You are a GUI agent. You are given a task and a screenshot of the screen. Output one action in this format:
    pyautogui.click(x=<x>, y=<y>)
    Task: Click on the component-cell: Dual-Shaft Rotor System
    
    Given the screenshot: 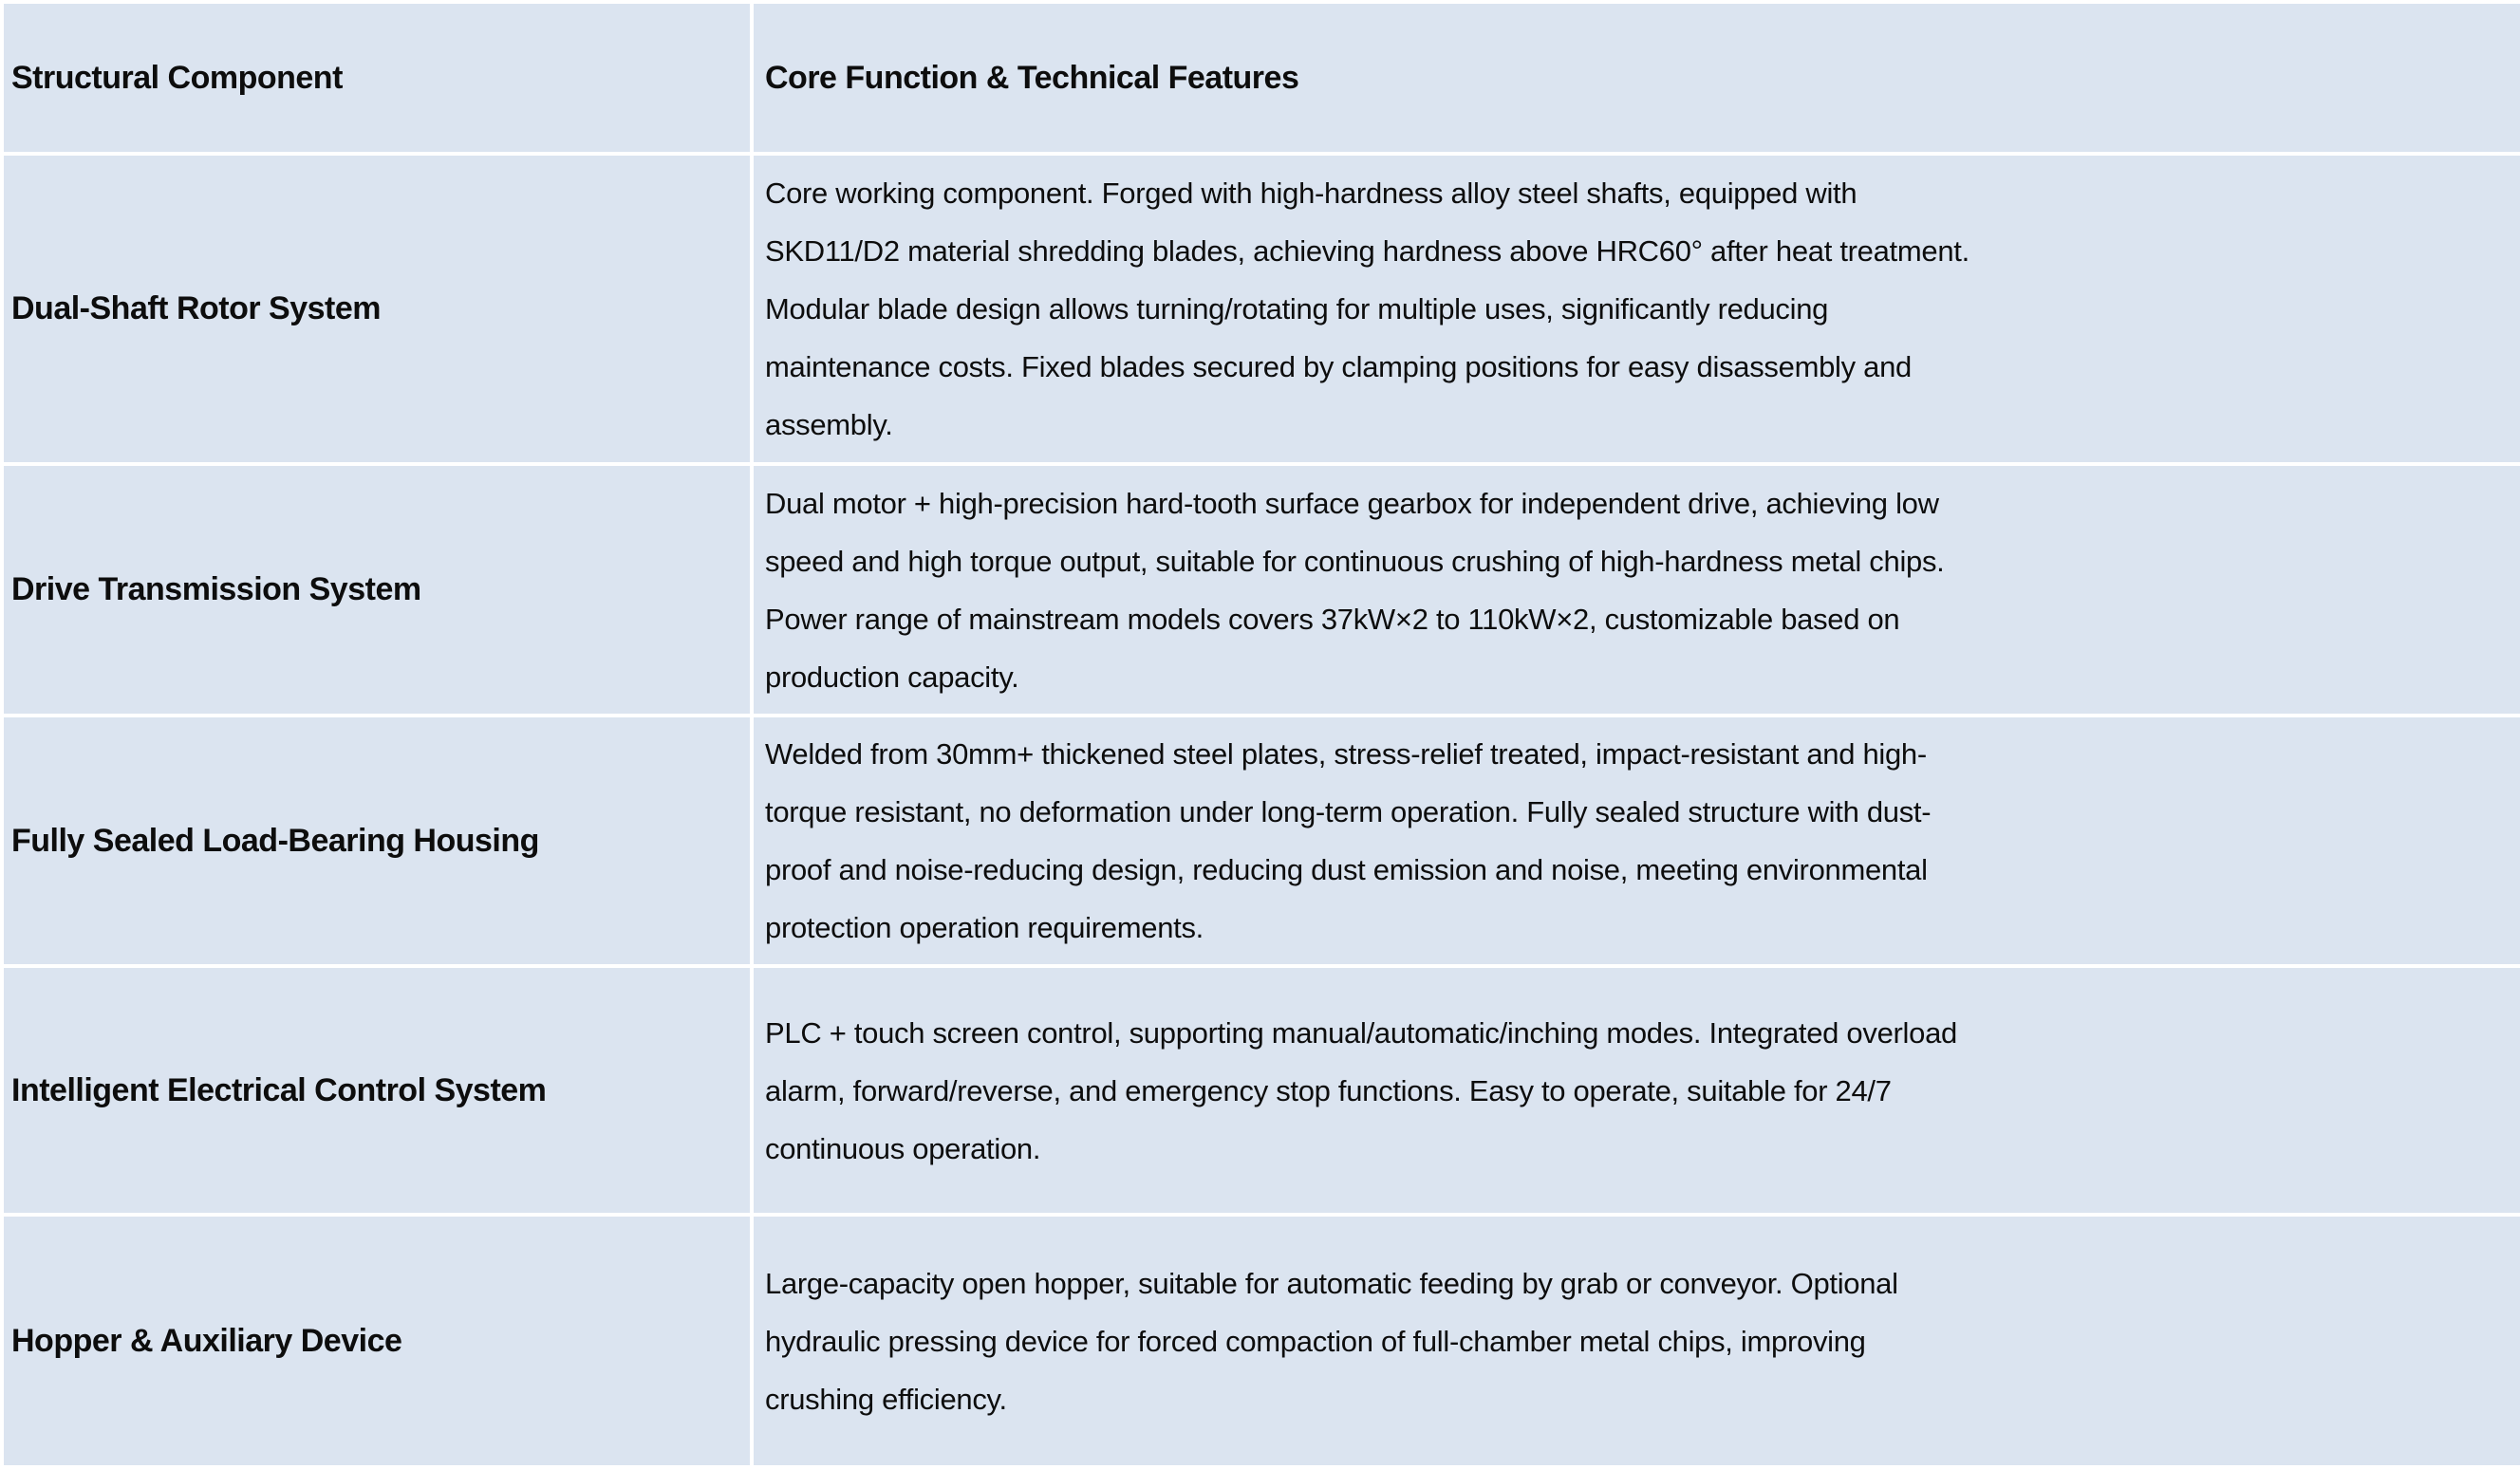 What is the action you would take?
    pyautogui.click(x=377, y=309)
    